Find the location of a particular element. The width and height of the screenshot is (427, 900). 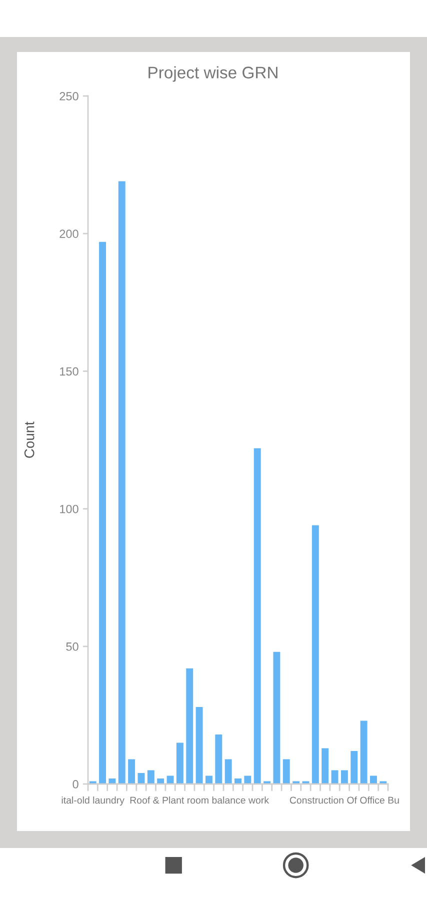

x-tick-label: ital-old laundry is located at coordinates (93, 801).